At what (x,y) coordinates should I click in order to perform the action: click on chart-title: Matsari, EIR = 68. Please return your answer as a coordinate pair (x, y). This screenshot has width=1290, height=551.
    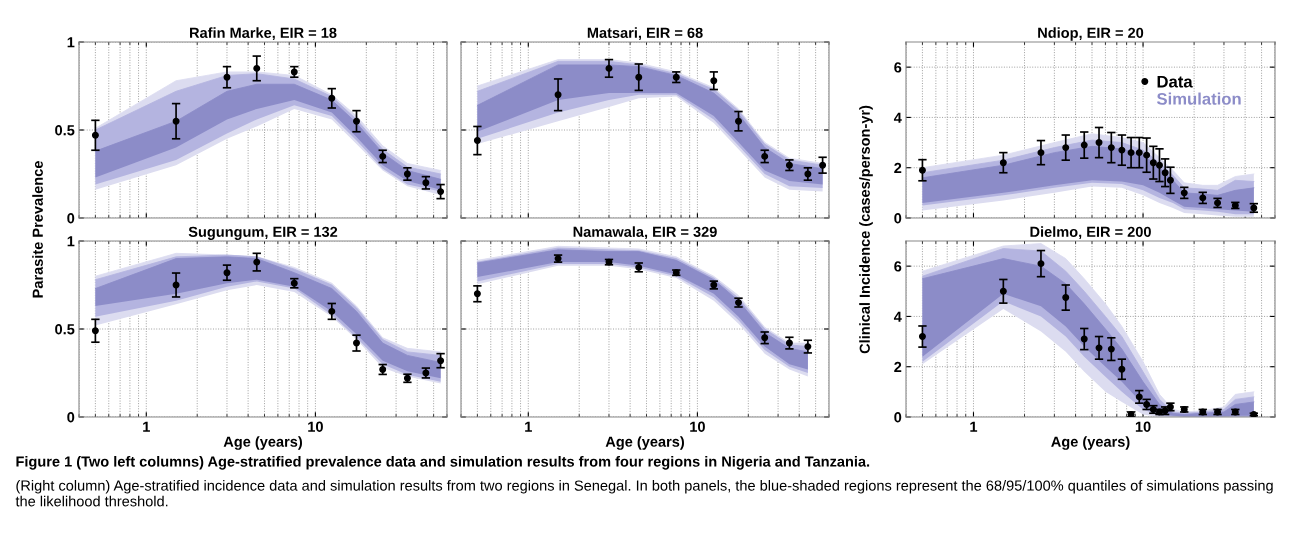
    Looking at the image, I should click on (645, 34).